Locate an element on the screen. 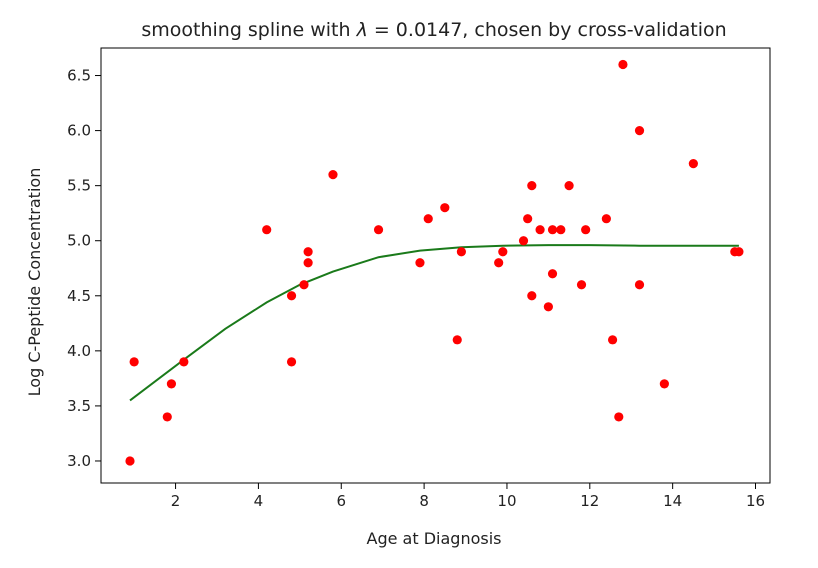 This screenshot has height=568, width=818. x-tick-label: 8 is located at coordinates (424, 501).